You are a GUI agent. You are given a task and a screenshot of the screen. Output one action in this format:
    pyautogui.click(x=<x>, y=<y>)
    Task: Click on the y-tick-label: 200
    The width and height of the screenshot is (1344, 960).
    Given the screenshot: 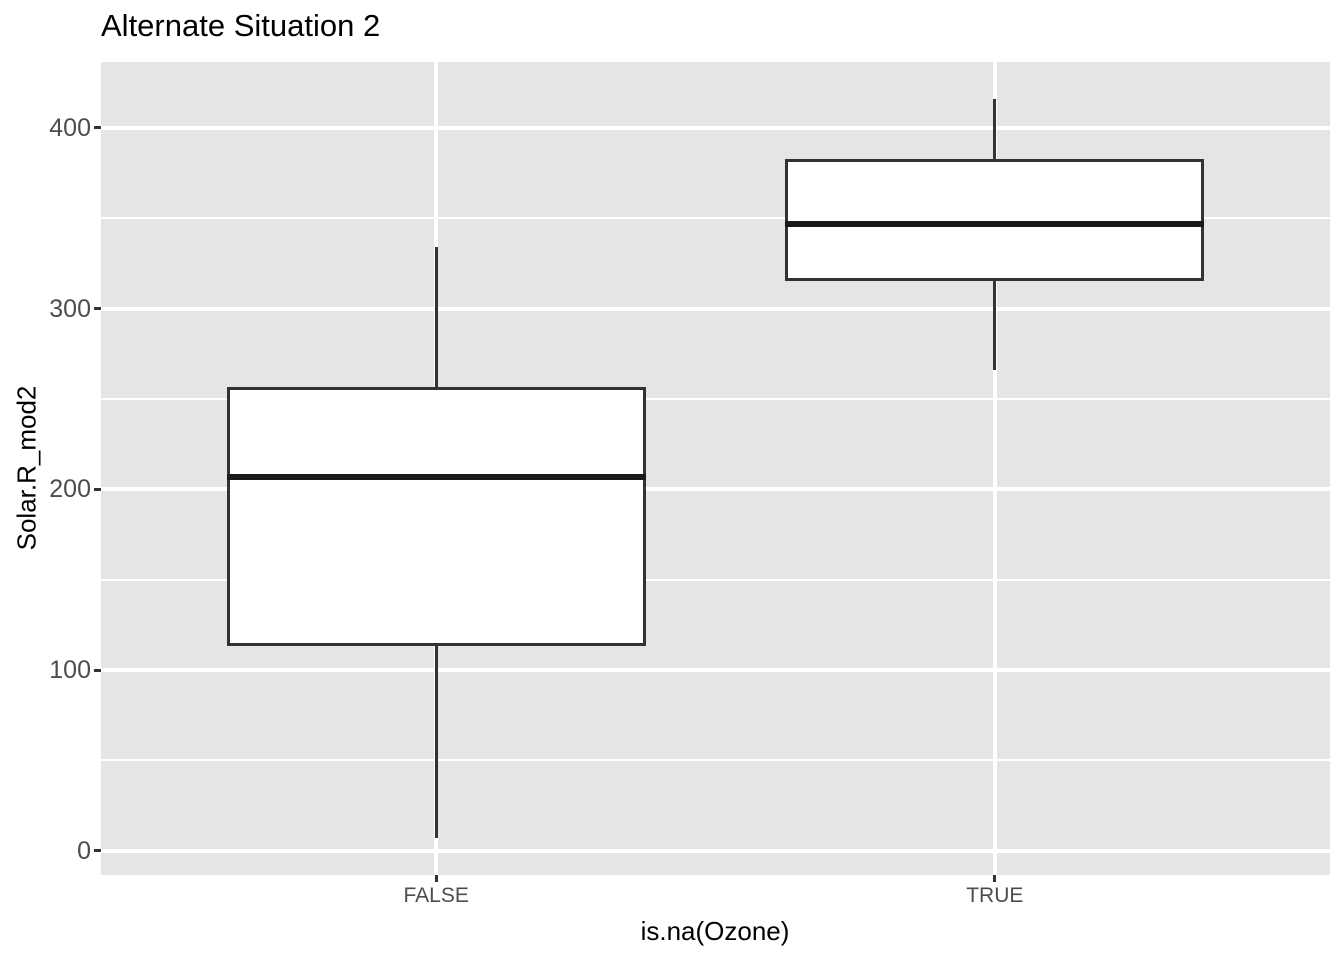 What is the action you would take?
    pyautogui.click(x=70, y=489)
    